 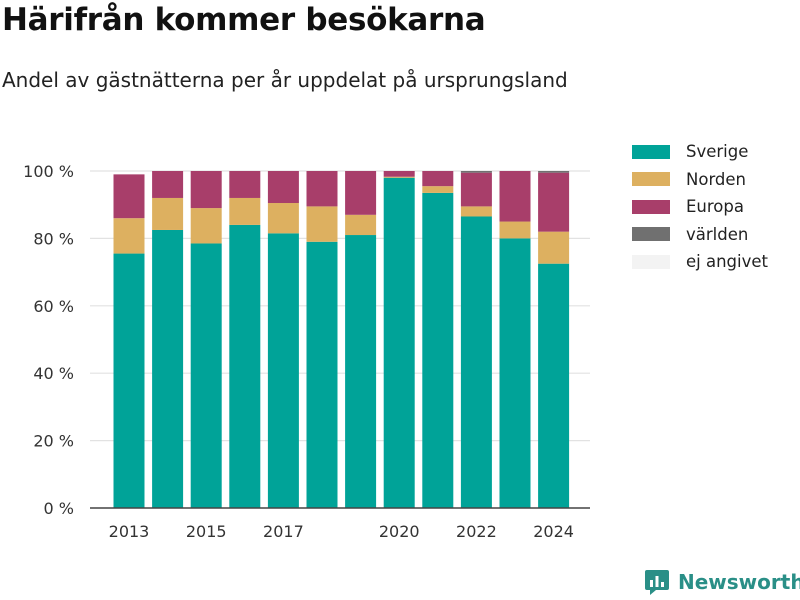 I want to click on legend-item: Sverige, so click(x=700, y=152).